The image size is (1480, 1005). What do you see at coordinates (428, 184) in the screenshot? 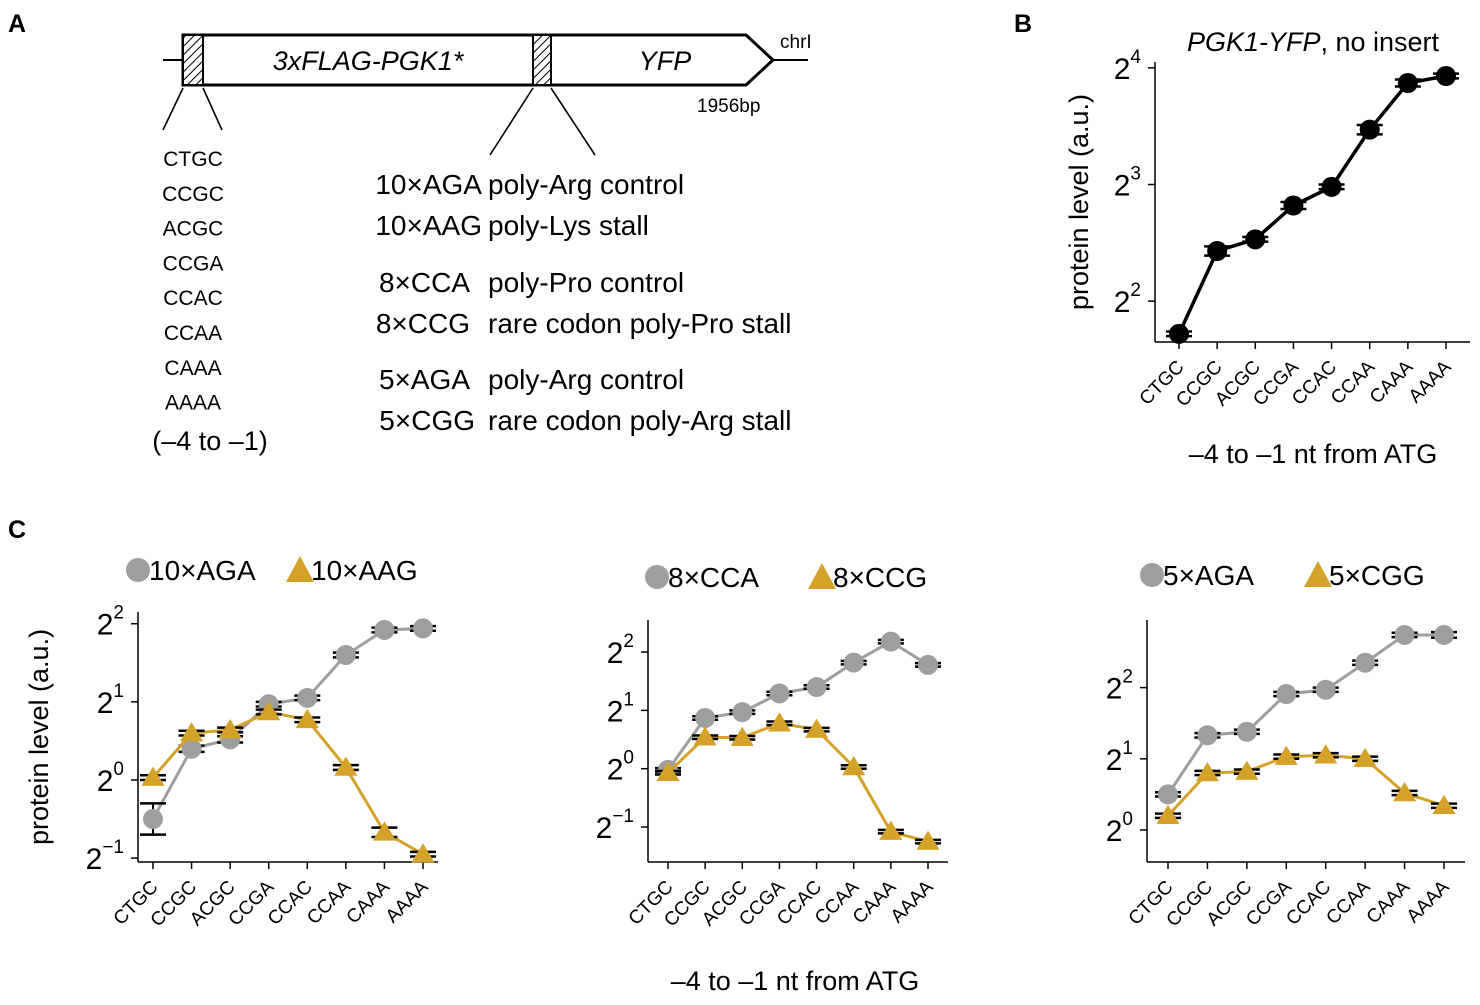
I see `insert-name: 10×AGA` at bounding box center [428, 184].